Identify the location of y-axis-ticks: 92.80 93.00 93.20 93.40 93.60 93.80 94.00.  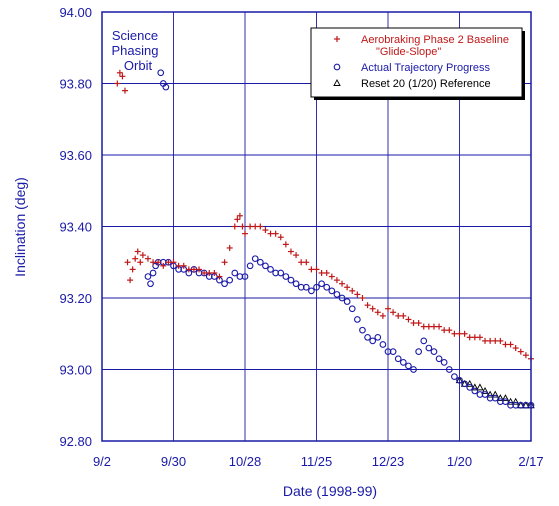
(75, 227).